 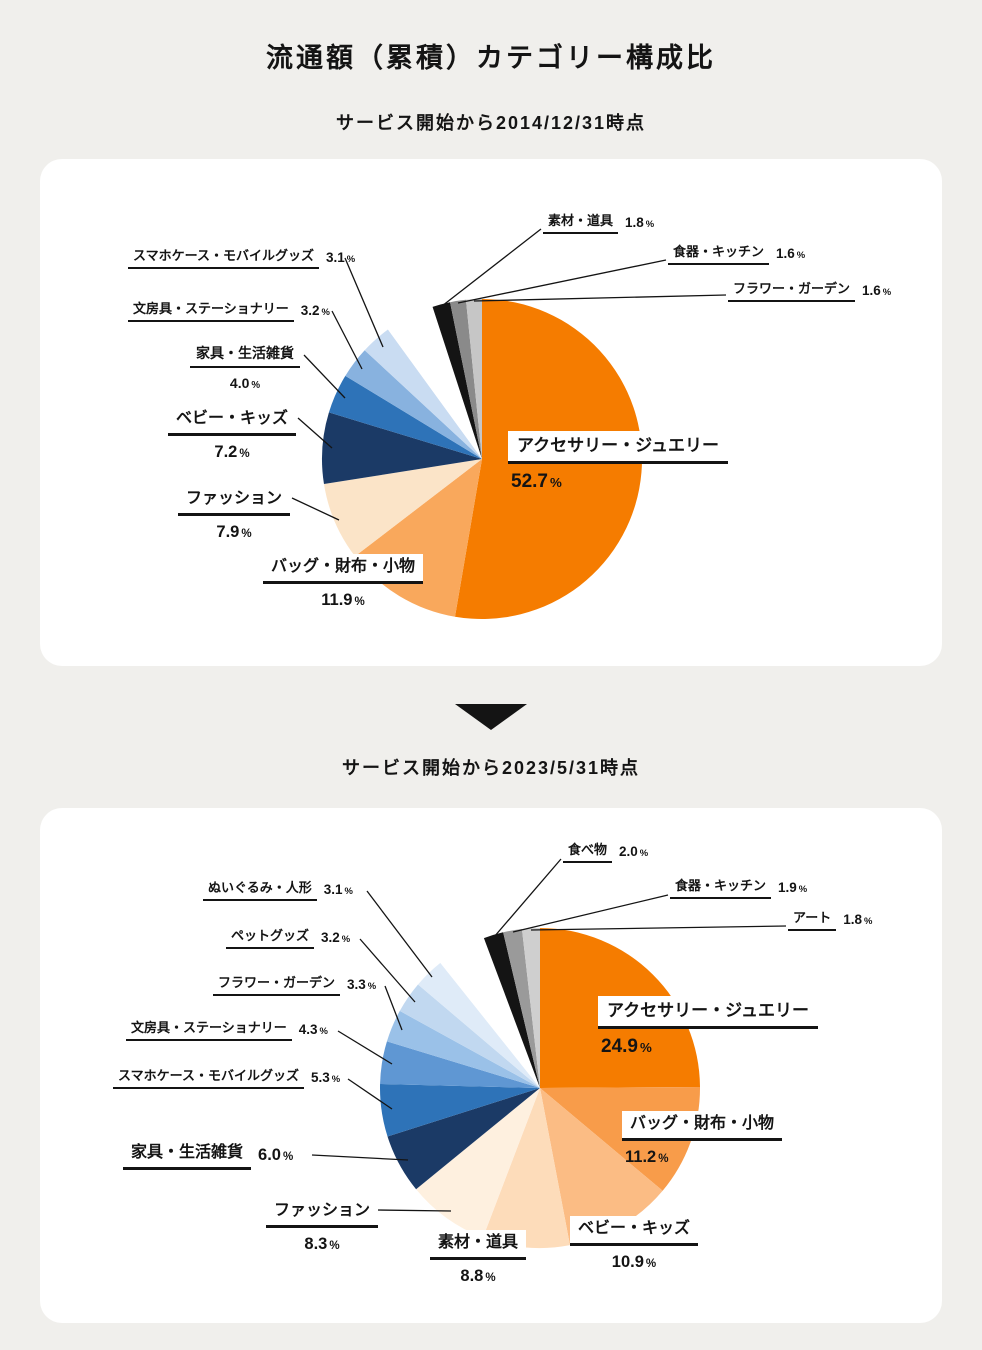 I want to click on category-value-number: 4.0, so click(x=239, y=382).